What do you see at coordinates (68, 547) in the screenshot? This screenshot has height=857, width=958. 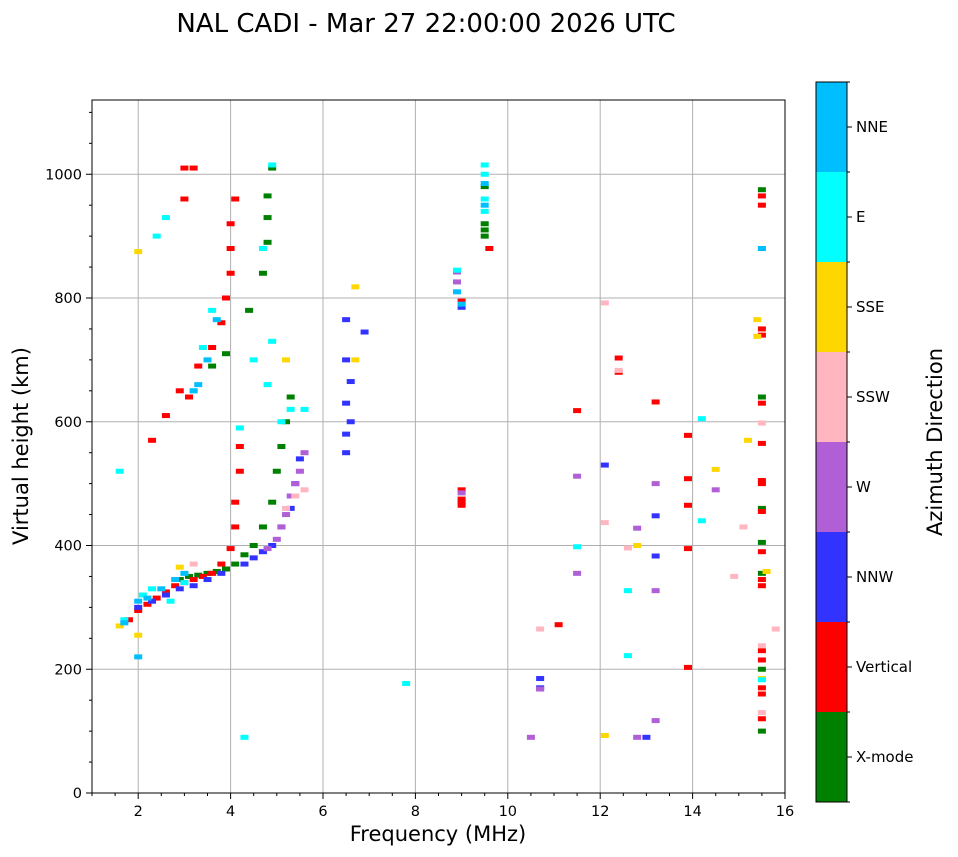 I see `y-tick-label: 400` at bounding box center [68, 547].